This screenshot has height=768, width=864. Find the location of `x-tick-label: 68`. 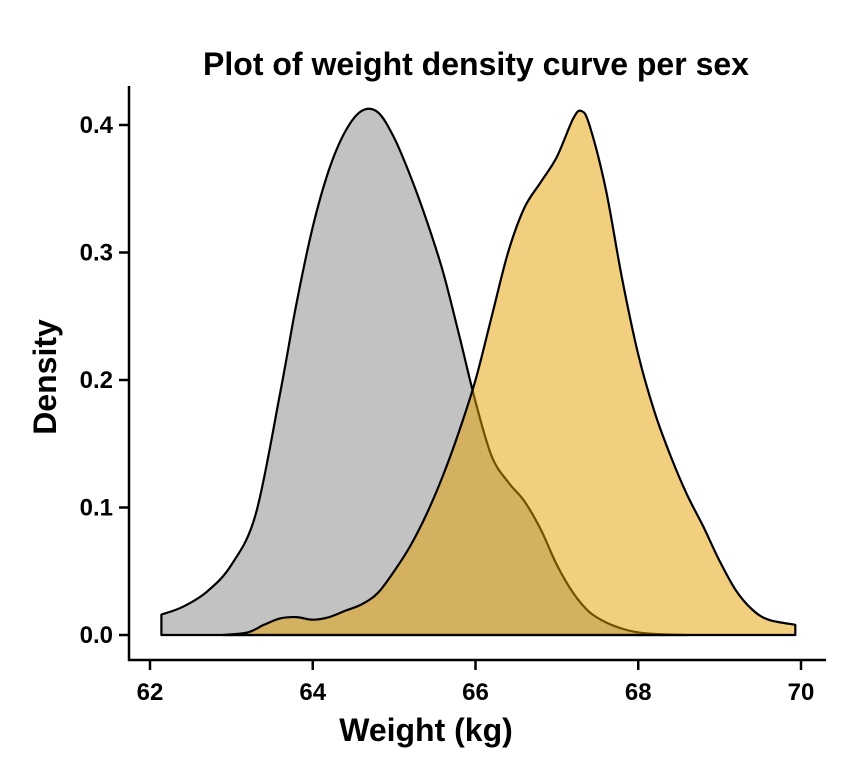

x-tick-label: 68 is located at coordinates (638, 692).